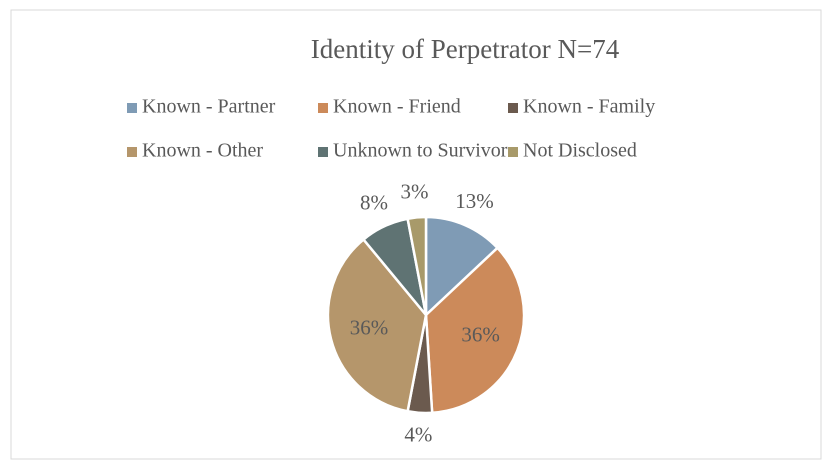 The width and height of the screenshot is (833, 460). What do you see at coordinates (415, 191) in the screenshot?
I see `data-label: 3%` at bounding box center [415, 191].